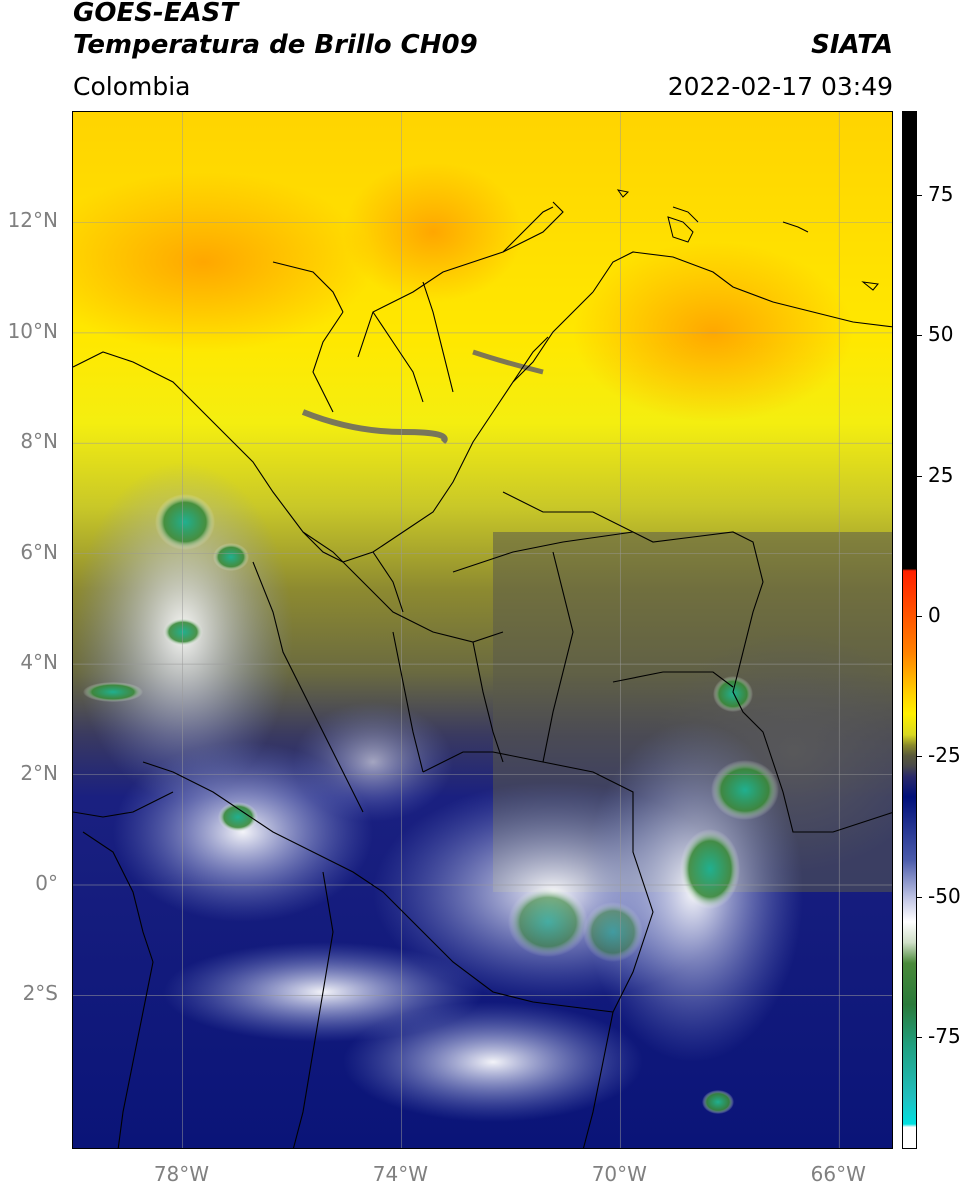 The image size is (966, 1190). What do you see at coordinates (181, 1174) in the screenshot?
I see `lon-label: 78°W` at bounding box center [181, 1174].